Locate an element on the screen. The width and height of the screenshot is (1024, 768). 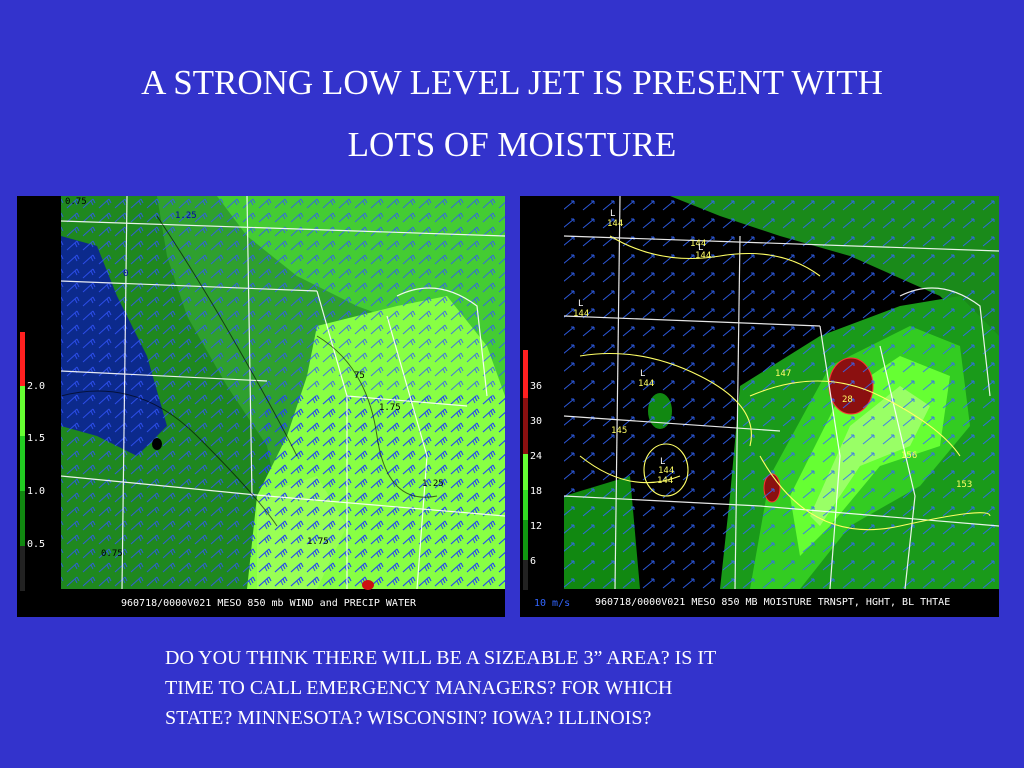
left-scale-tick: 0.5 is located at coordinates (36, 544).